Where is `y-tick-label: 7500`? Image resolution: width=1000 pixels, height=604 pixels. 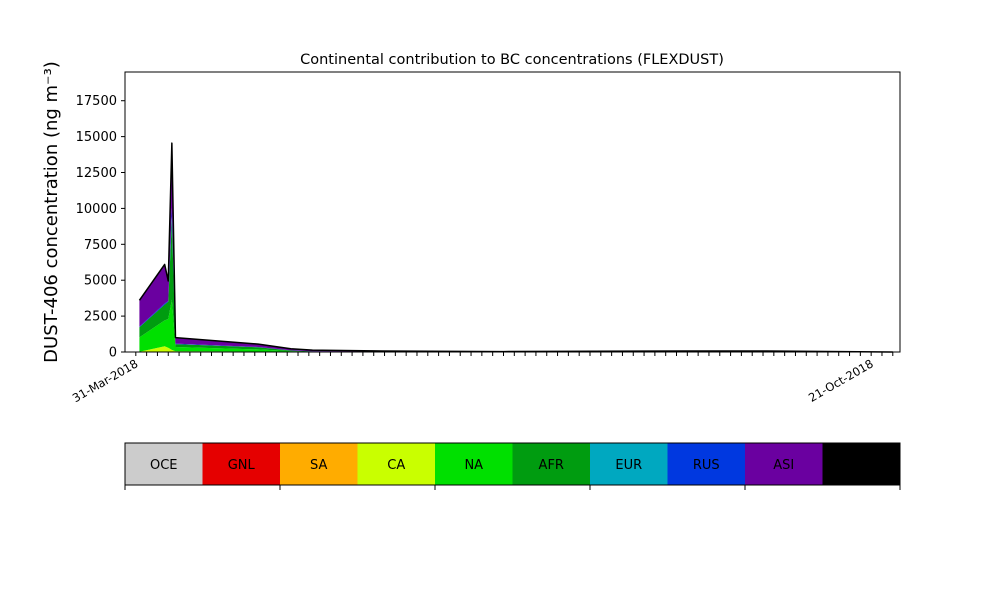 y-tick-label: 7500 is located at coordinates (100, 245).